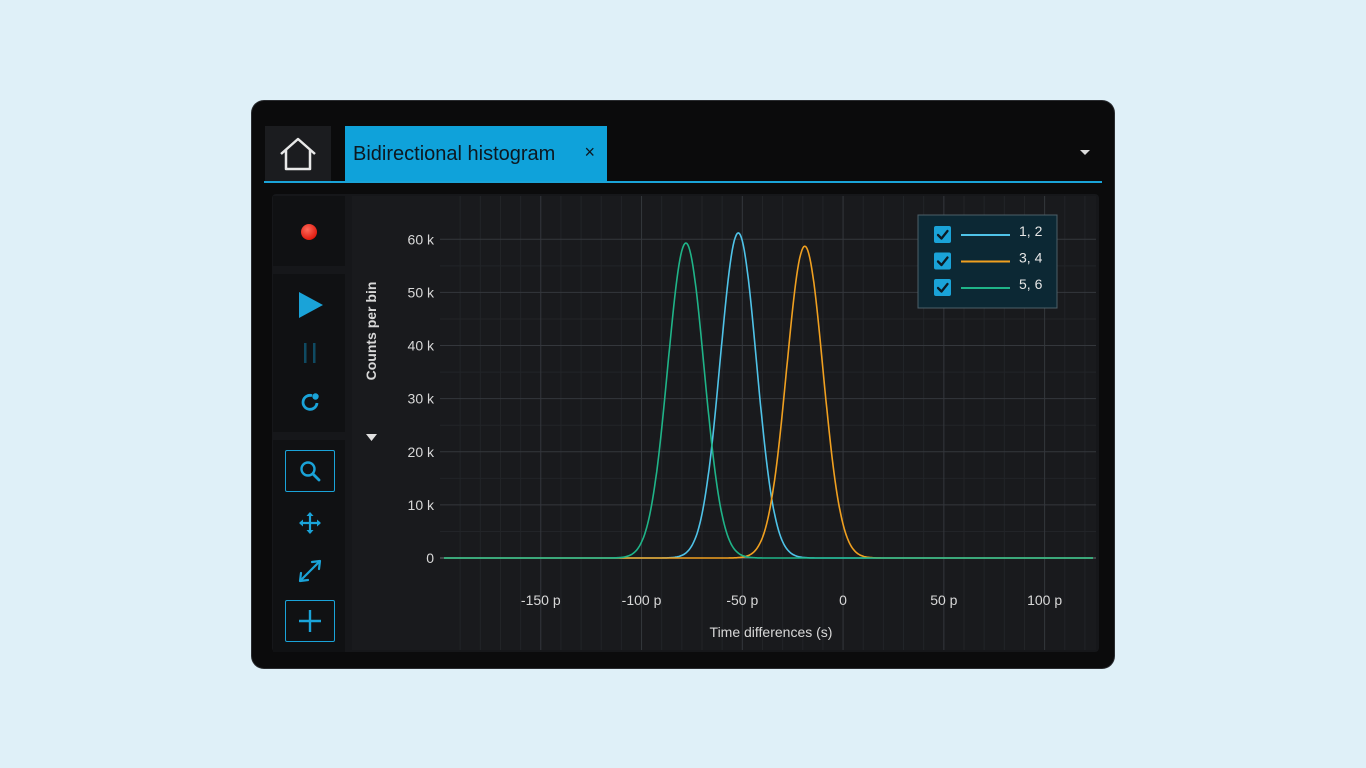  Describe the element at coordinates (987, 261) in the screenshot. I see `legend: 1, 2 3, 4 5, 6` at that location.